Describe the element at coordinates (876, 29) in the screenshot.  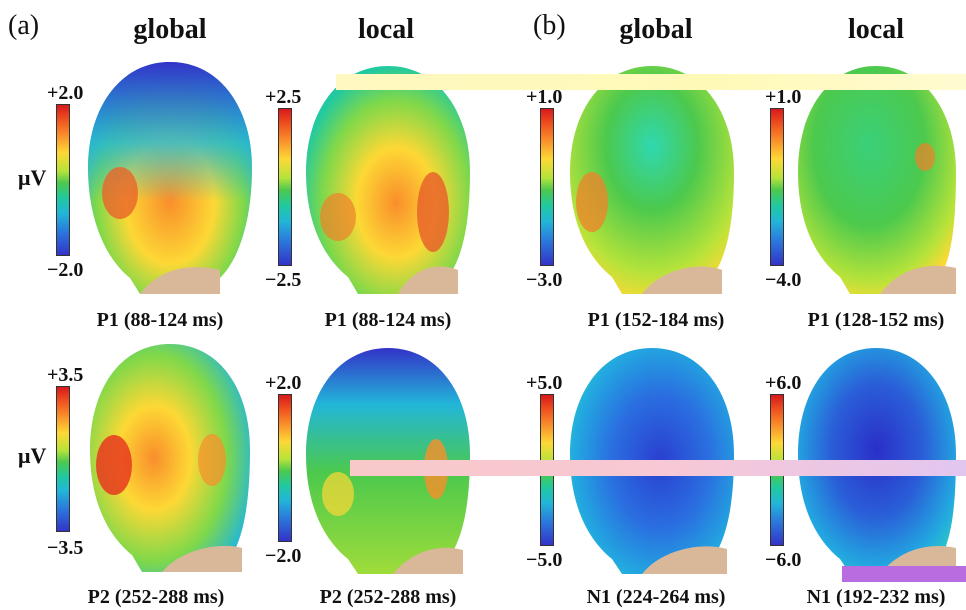
I see `panel-b-local-title: local` at that location.